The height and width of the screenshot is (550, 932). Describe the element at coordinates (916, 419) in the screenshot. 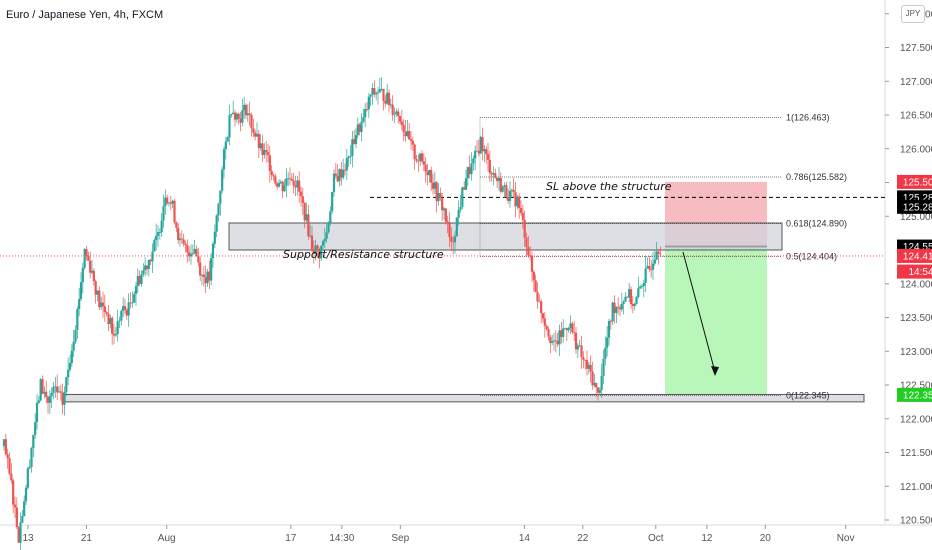

I see `y-tick-label: 122.000` at that location.